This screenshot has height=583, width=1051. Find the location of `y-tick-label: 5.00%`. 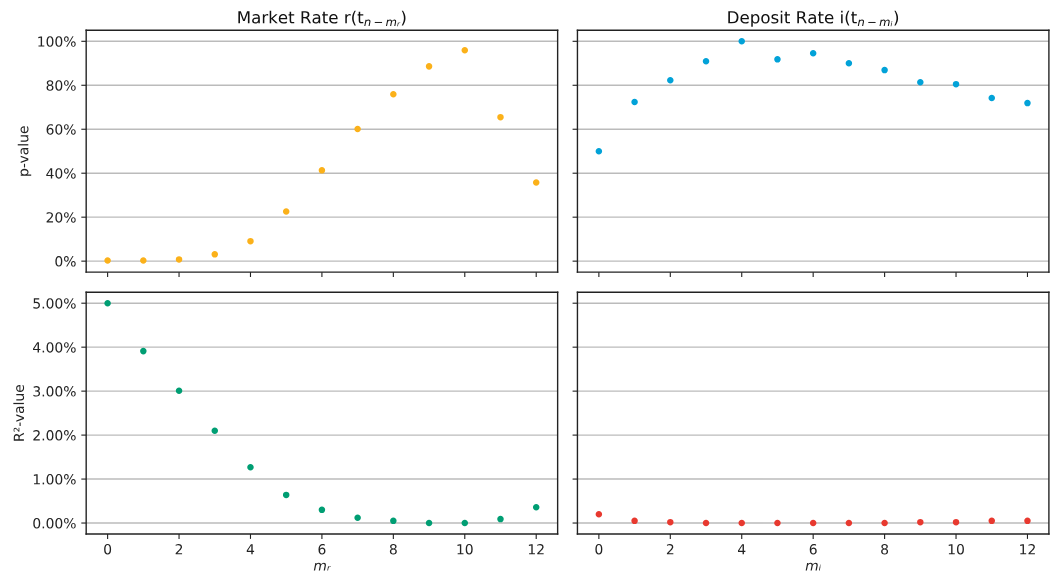

y-tick-label: 5.00% is located at coordinates (54, 303).